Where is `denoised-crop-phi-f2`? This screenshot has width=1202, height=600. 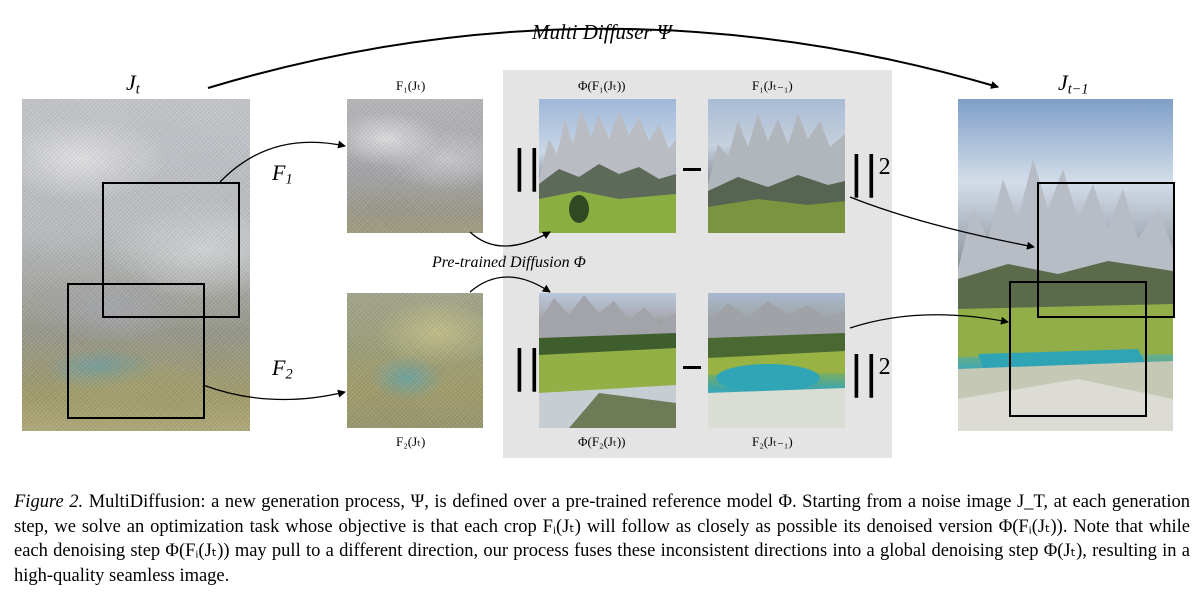 denoised-crop-phi-f2 is located at coordinates (607, 360).